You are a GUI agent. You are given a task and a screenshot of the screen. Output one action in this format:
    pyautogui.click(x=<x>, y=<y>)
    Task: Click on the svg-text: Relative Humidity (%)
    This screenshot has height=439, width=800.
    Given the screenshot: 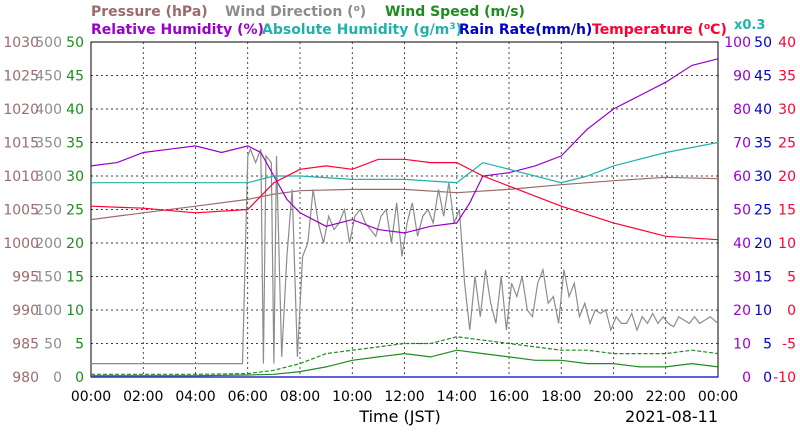 What is the action you would take?
    pyautogui.click(x=177, y=30)
    